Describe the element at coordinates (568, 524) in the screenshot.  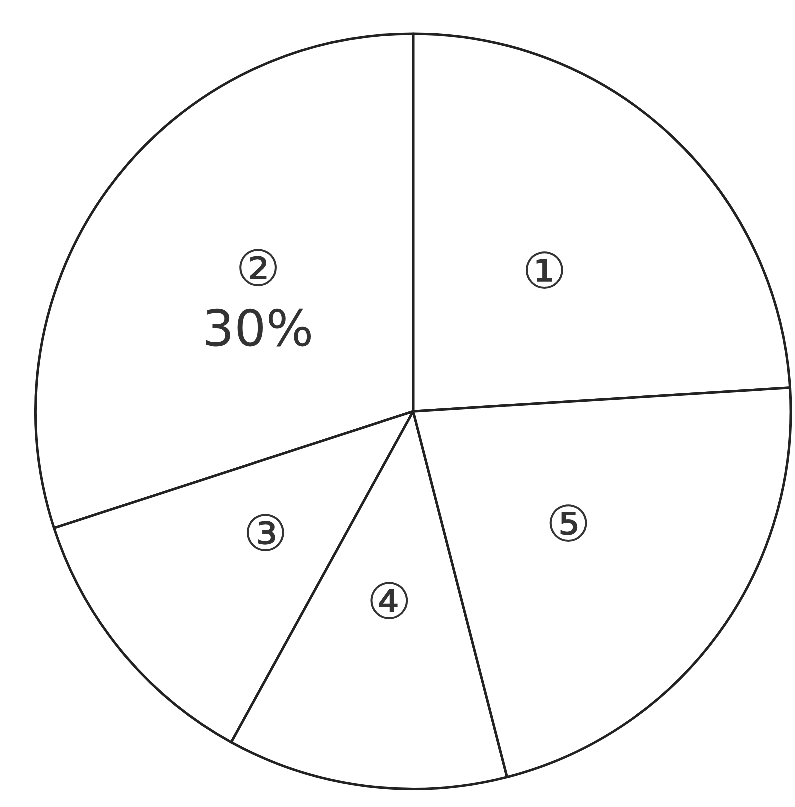
I see `slice-label: ⑤` at that location.